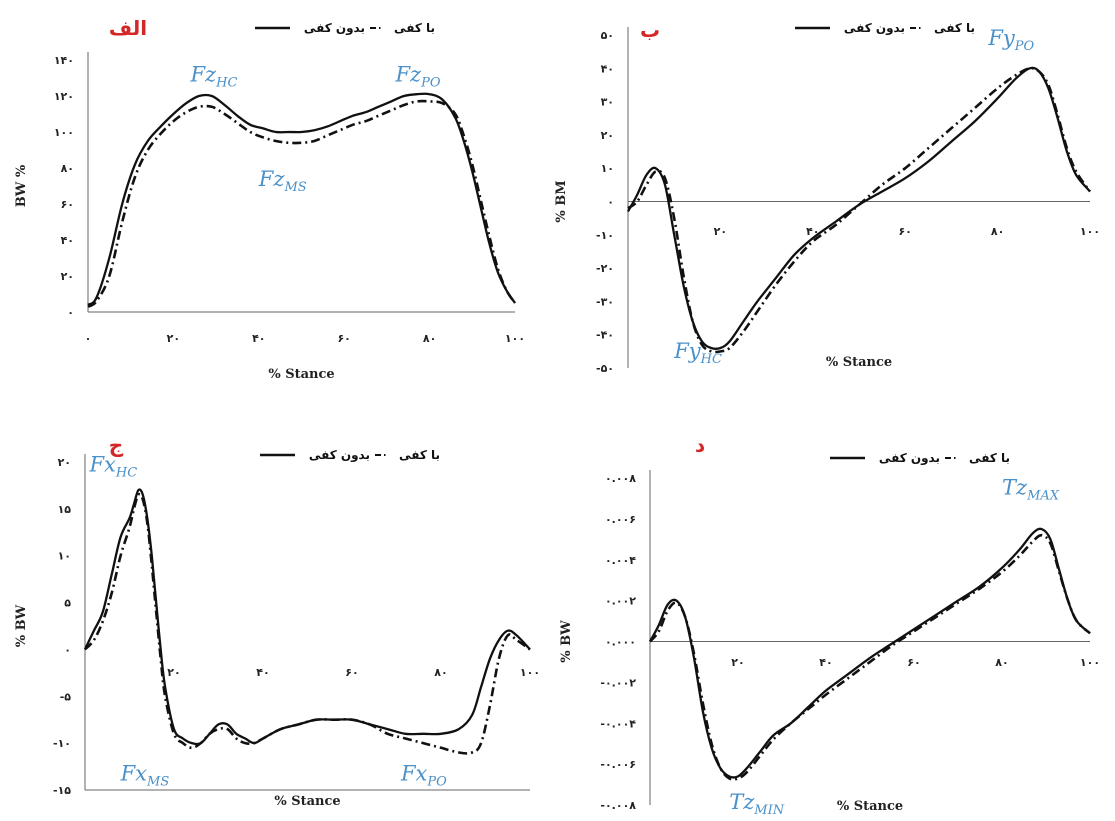 Image resolution: width=1115 pixels, height=821 pixels. What do you see at coordinates (605, 268) in the screenshot?
I see `y-tick-label: -۲۰` at bounding box center [605, 268].